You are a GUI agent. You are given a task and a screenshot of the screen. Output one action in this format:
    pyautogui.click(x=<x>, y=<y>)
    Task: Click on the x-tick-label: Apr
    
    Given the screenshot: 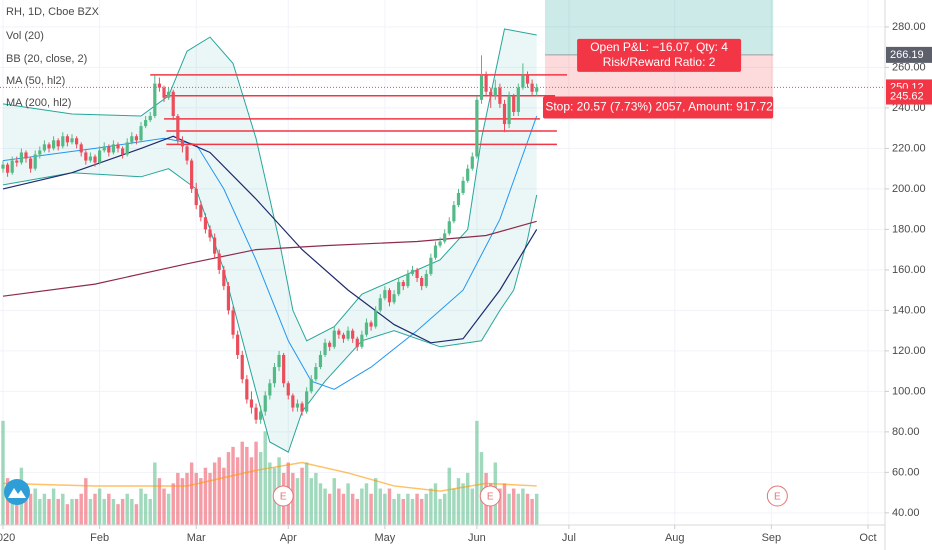 What is the action you would take?
    pyautogui.click(x=288, y=538)
    